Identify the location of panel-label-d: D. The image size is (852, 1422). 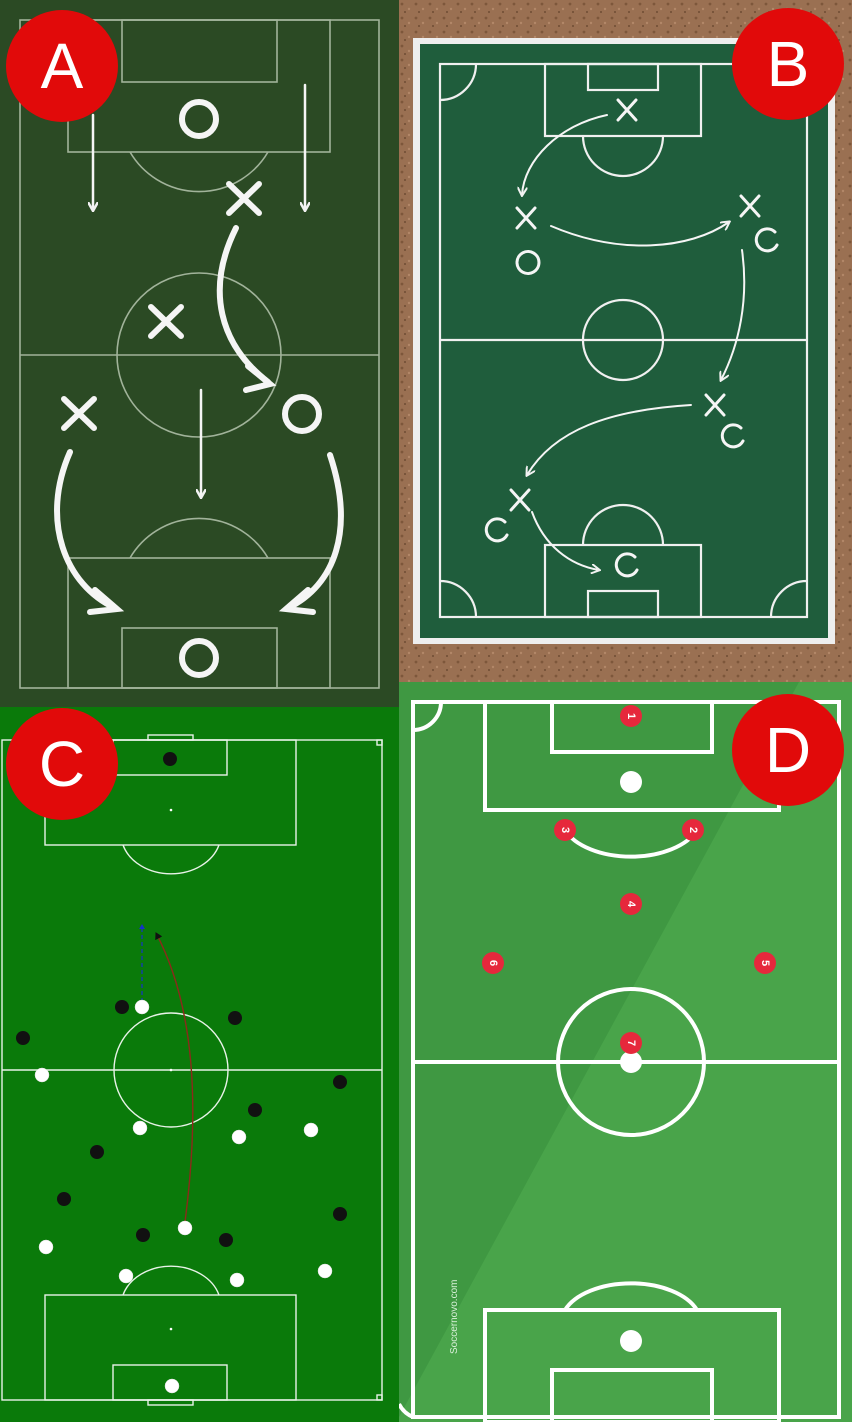
(788, 750).